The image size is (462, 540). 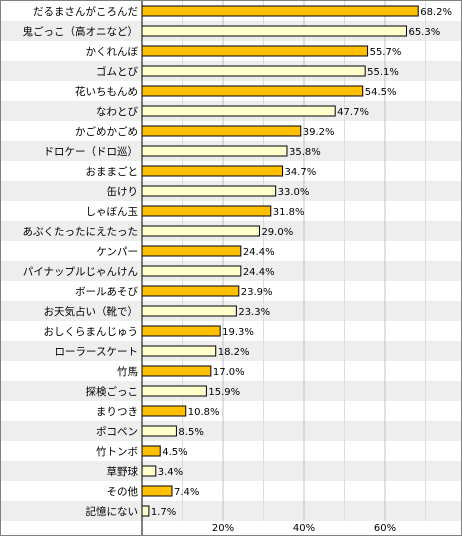 What do you see at coordinates (123, 491) in the screenshot?
I see `category-label: その他` at bounding box center [123, 491].